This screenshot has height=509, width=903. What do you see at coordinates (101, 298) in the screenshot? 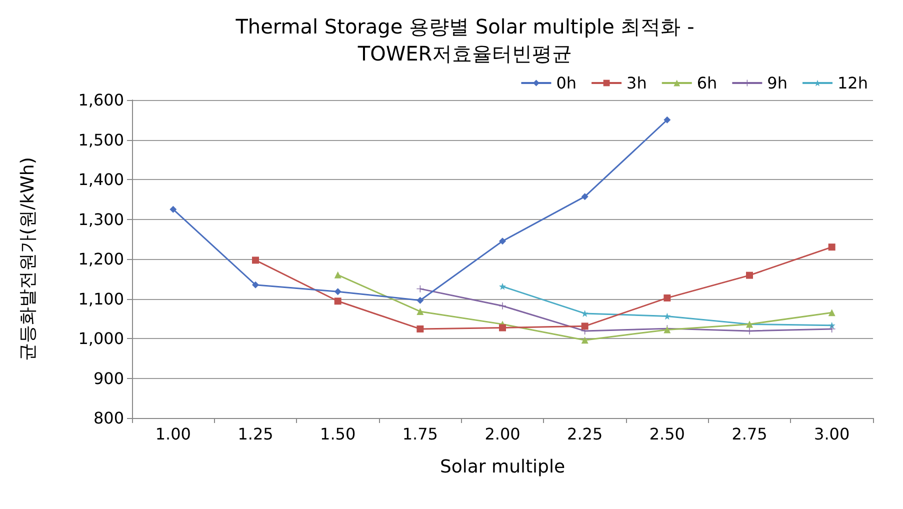
I see `y-tick-label: 1,100` at bounding box center [101, 298].